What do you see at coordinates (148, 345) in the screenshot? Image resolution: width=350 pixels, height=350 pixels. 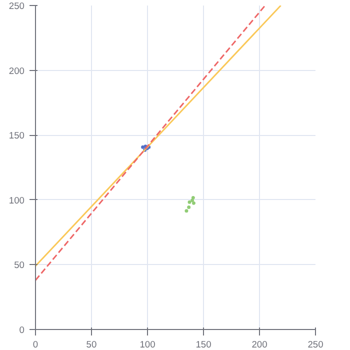 I see `x-tick-label: 100` at bounding box center [148, 345].